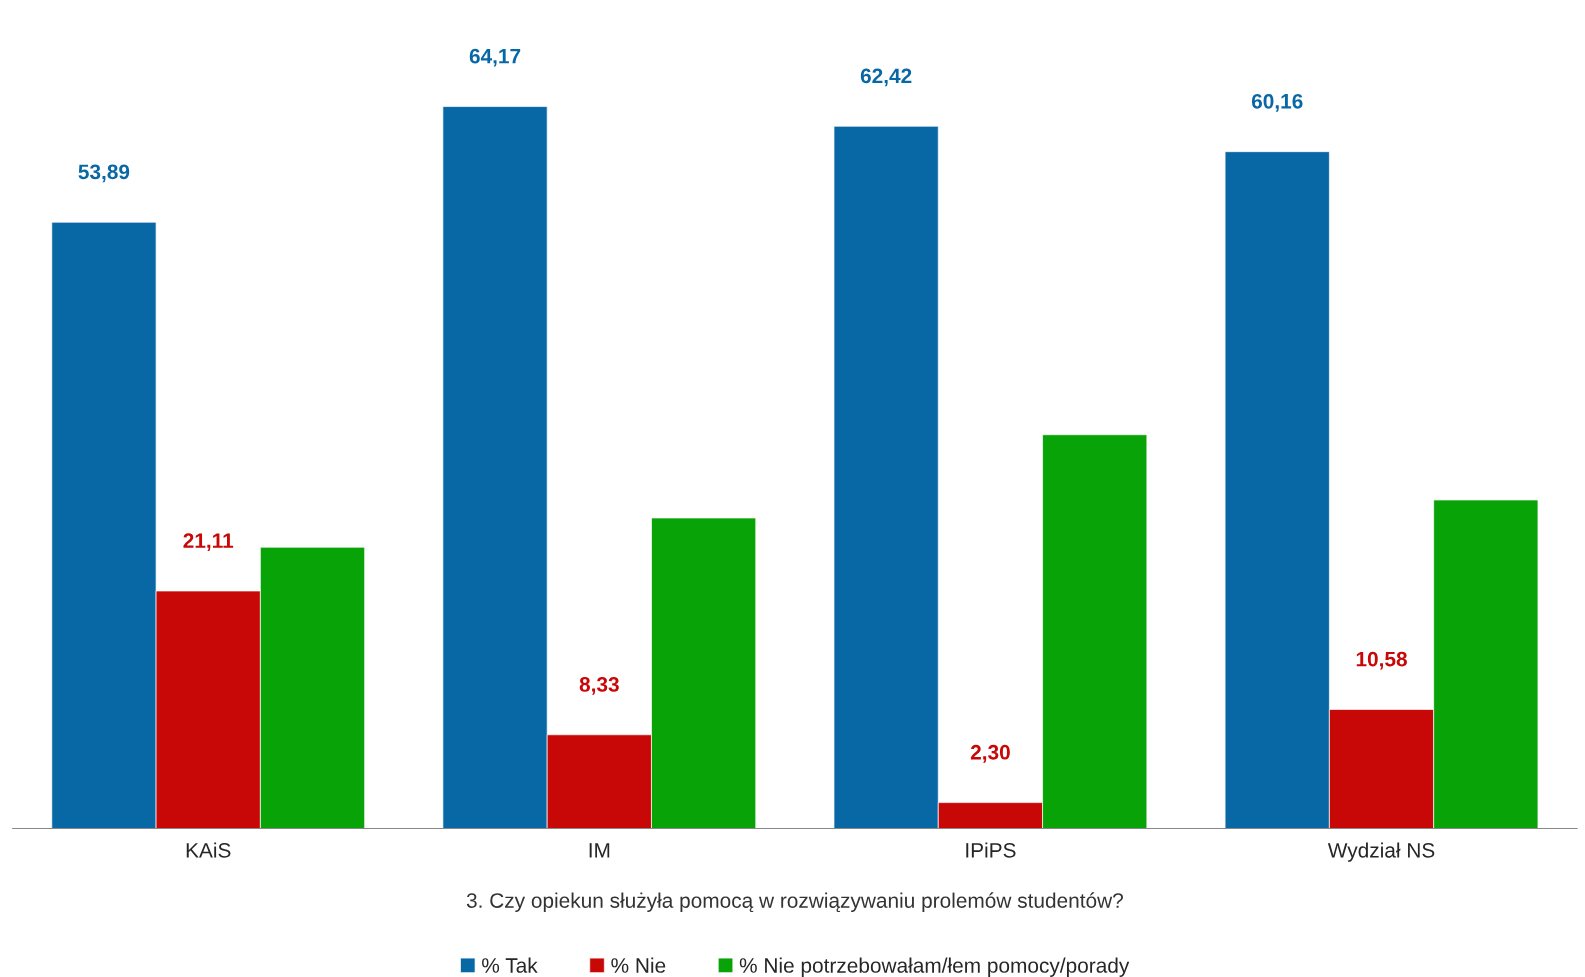 This screenshot has height=977, width=1585. Describe the element at coordinates (104, 173) in the screenshot. I see `data-label: 53,89` at that location.